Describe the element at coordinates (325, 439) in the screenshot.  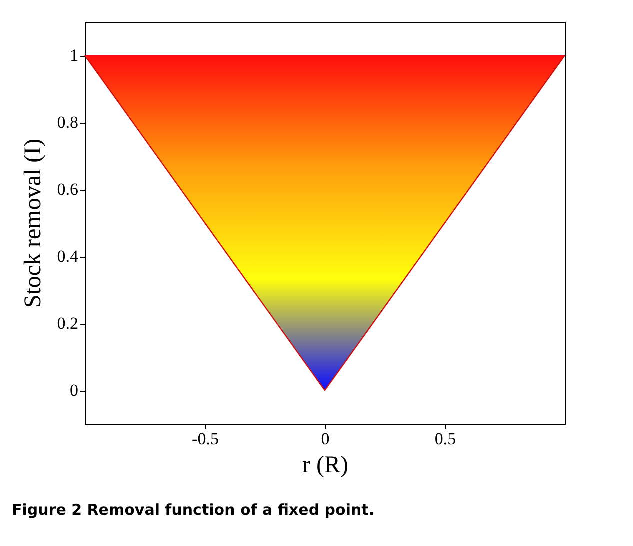
I see `x-tick-label: 0` at that location.